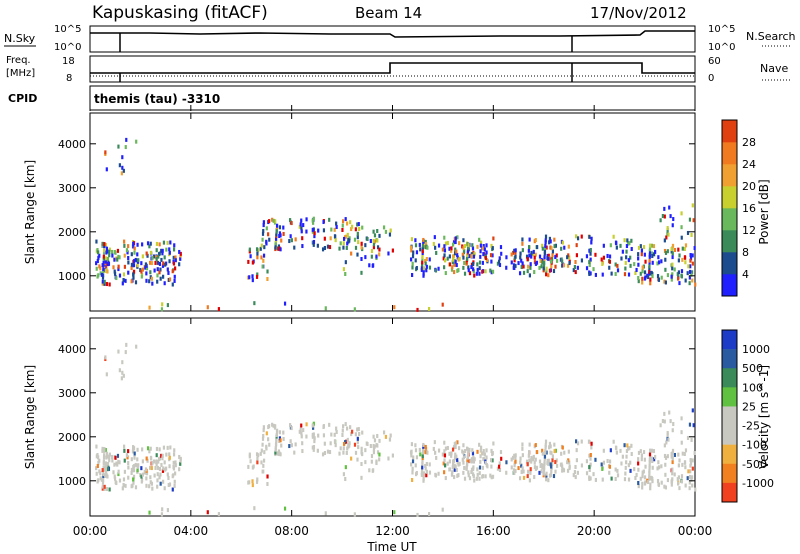  What do you see at coordinates (72, 188) in the screenshot?
I see `y-tick-label: 3000` at bounding box center [72, 188].